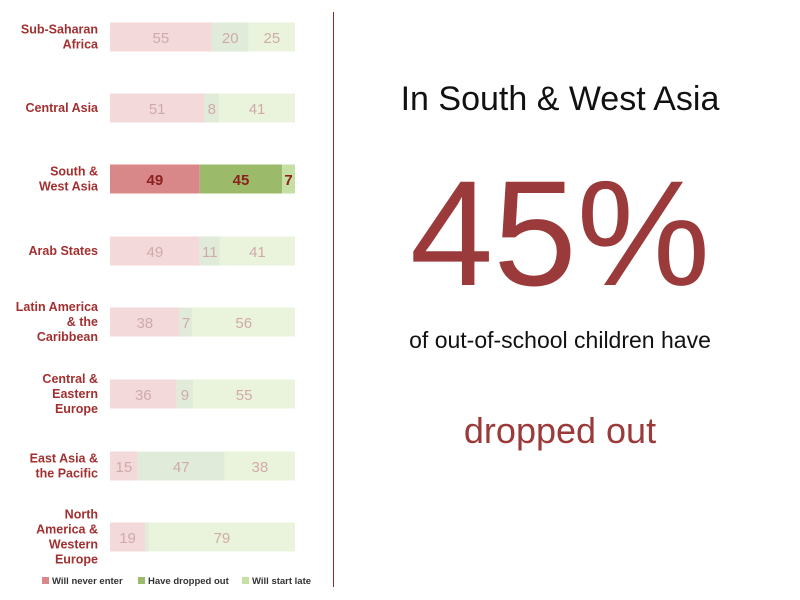  Describe the element at coordinates (560, 233) in the screenshot. I see `headline-percent: 45%` at that location.